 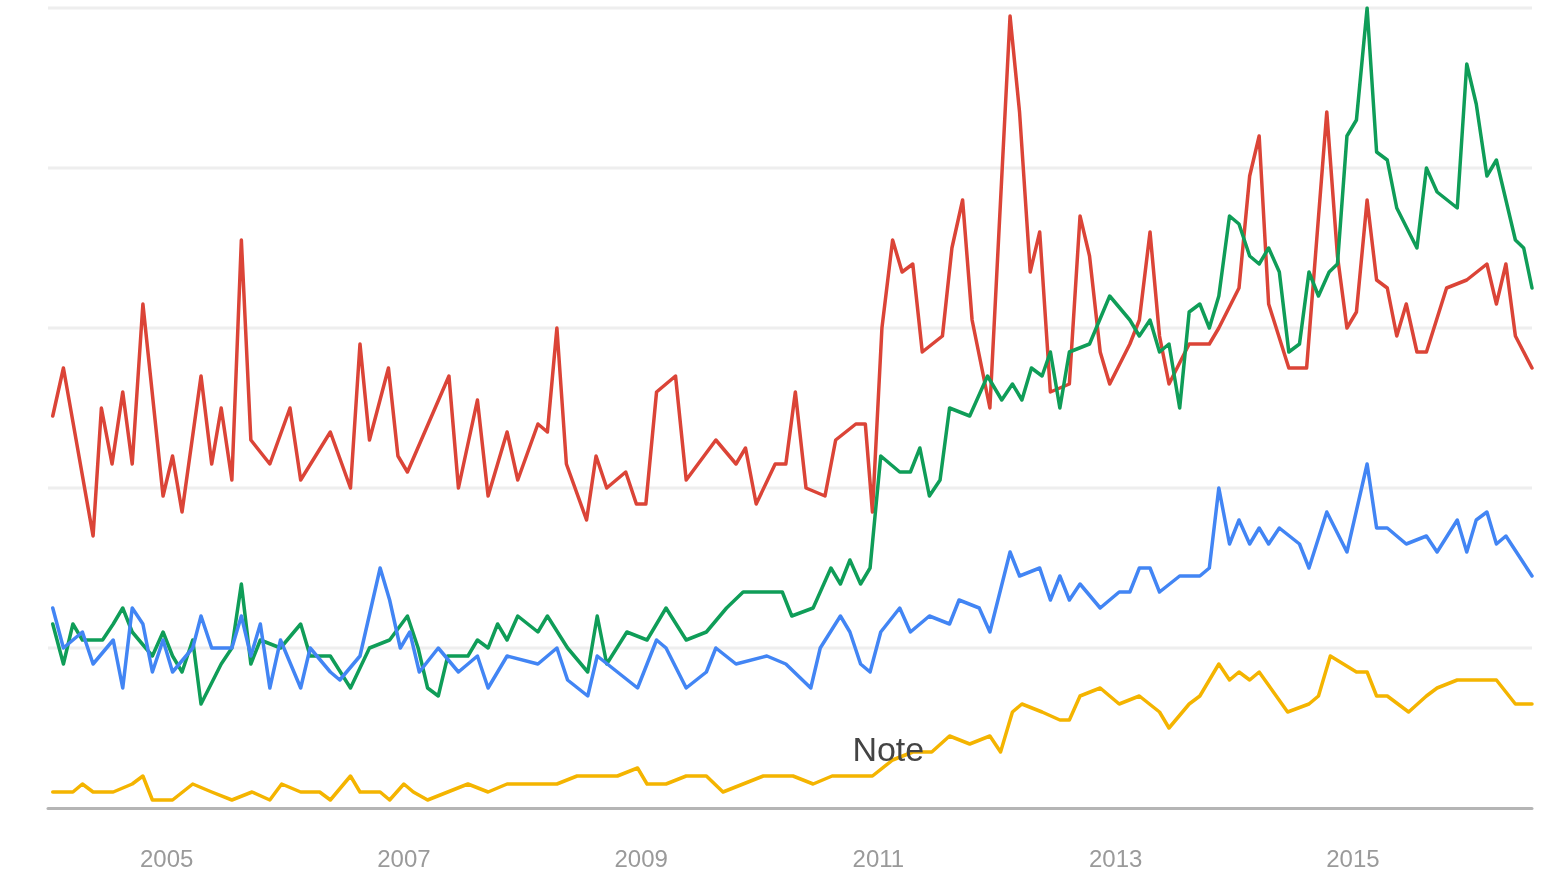 I want to click on x-tick-label: 2011, so click(x=878, y=858).